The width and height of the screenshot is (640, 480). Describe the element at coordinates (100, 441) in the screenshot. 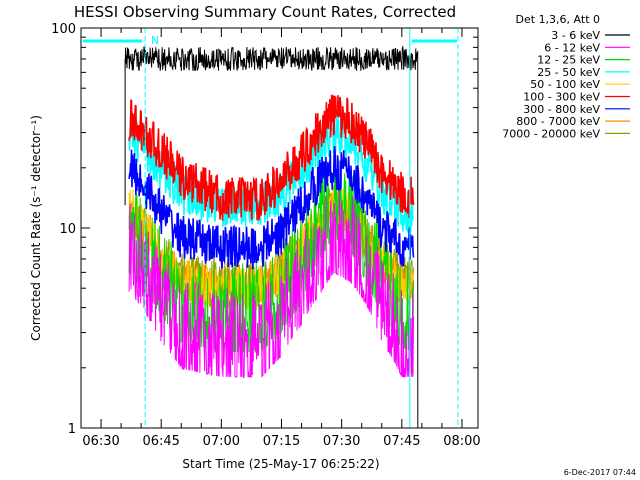

I see `x-tick-label: 06:30` at that location.